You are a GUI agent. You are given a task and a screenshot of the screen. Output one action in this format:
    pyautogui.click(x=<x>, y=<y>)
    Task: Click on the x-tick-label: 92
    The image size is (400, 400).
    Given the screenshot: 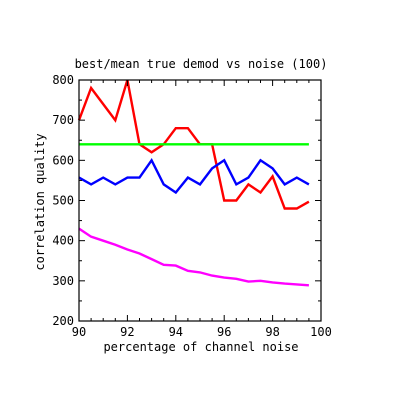 What is the action you would take?
    pyautogui.click(x=127, y=332)
    